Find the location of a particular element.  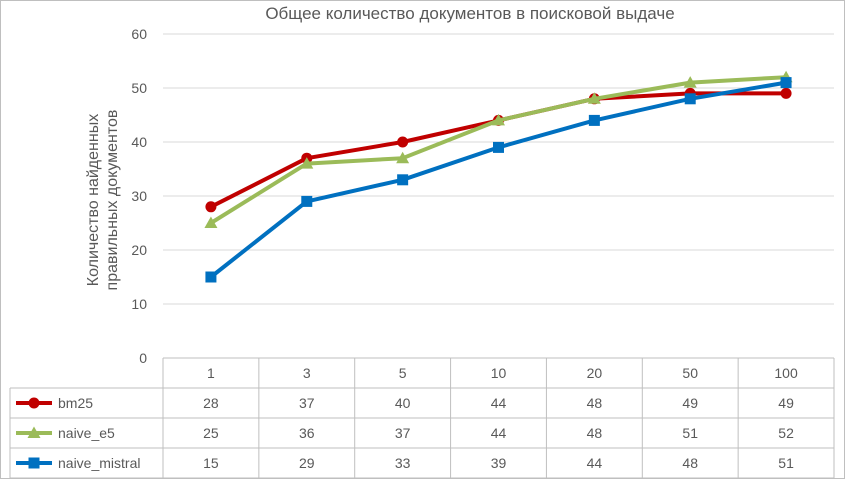

x-tick-label: 10 is located at coordinates (499, 373).